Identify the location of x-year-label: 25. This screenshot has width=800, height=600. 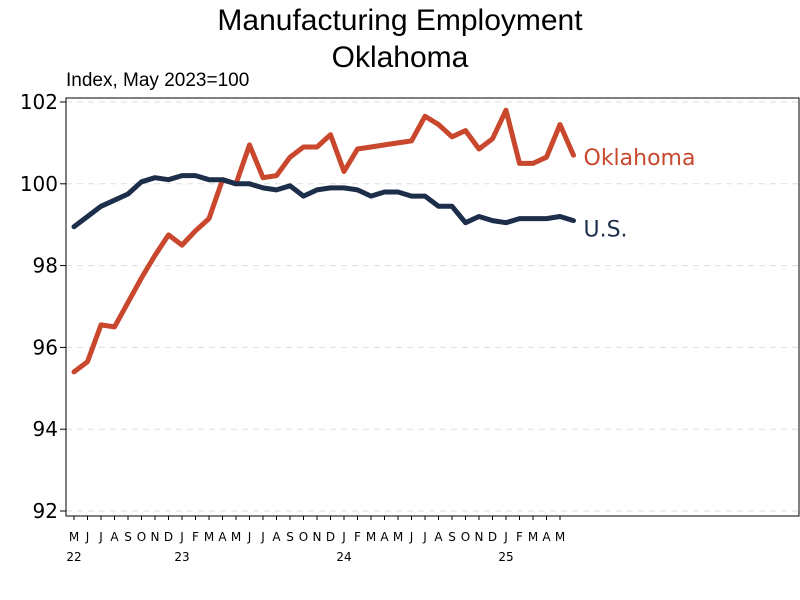
(505, 557).